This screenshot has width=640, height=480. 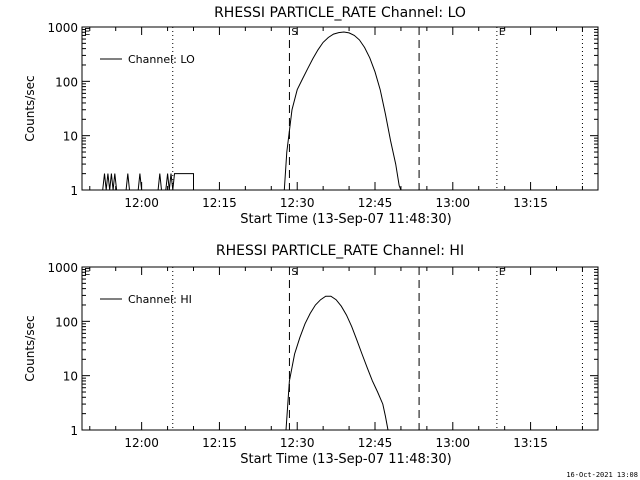 I want to click on legend-entry: Channel: LO, so click(x=161, y=59).